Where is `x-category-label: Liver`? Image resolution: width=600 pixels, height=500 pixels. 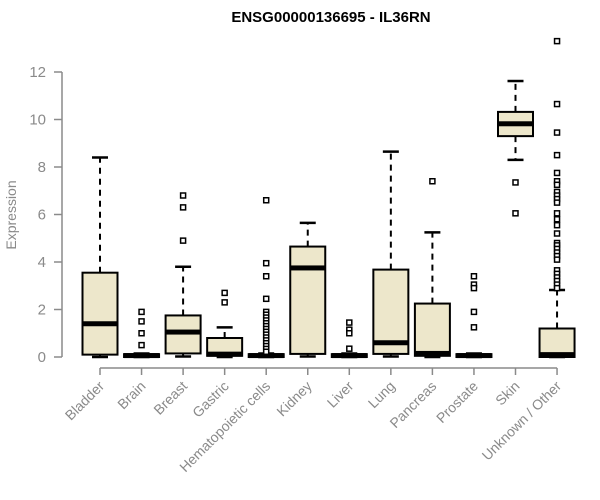 x-category-label: Liver is located at coordinates (340, 394).